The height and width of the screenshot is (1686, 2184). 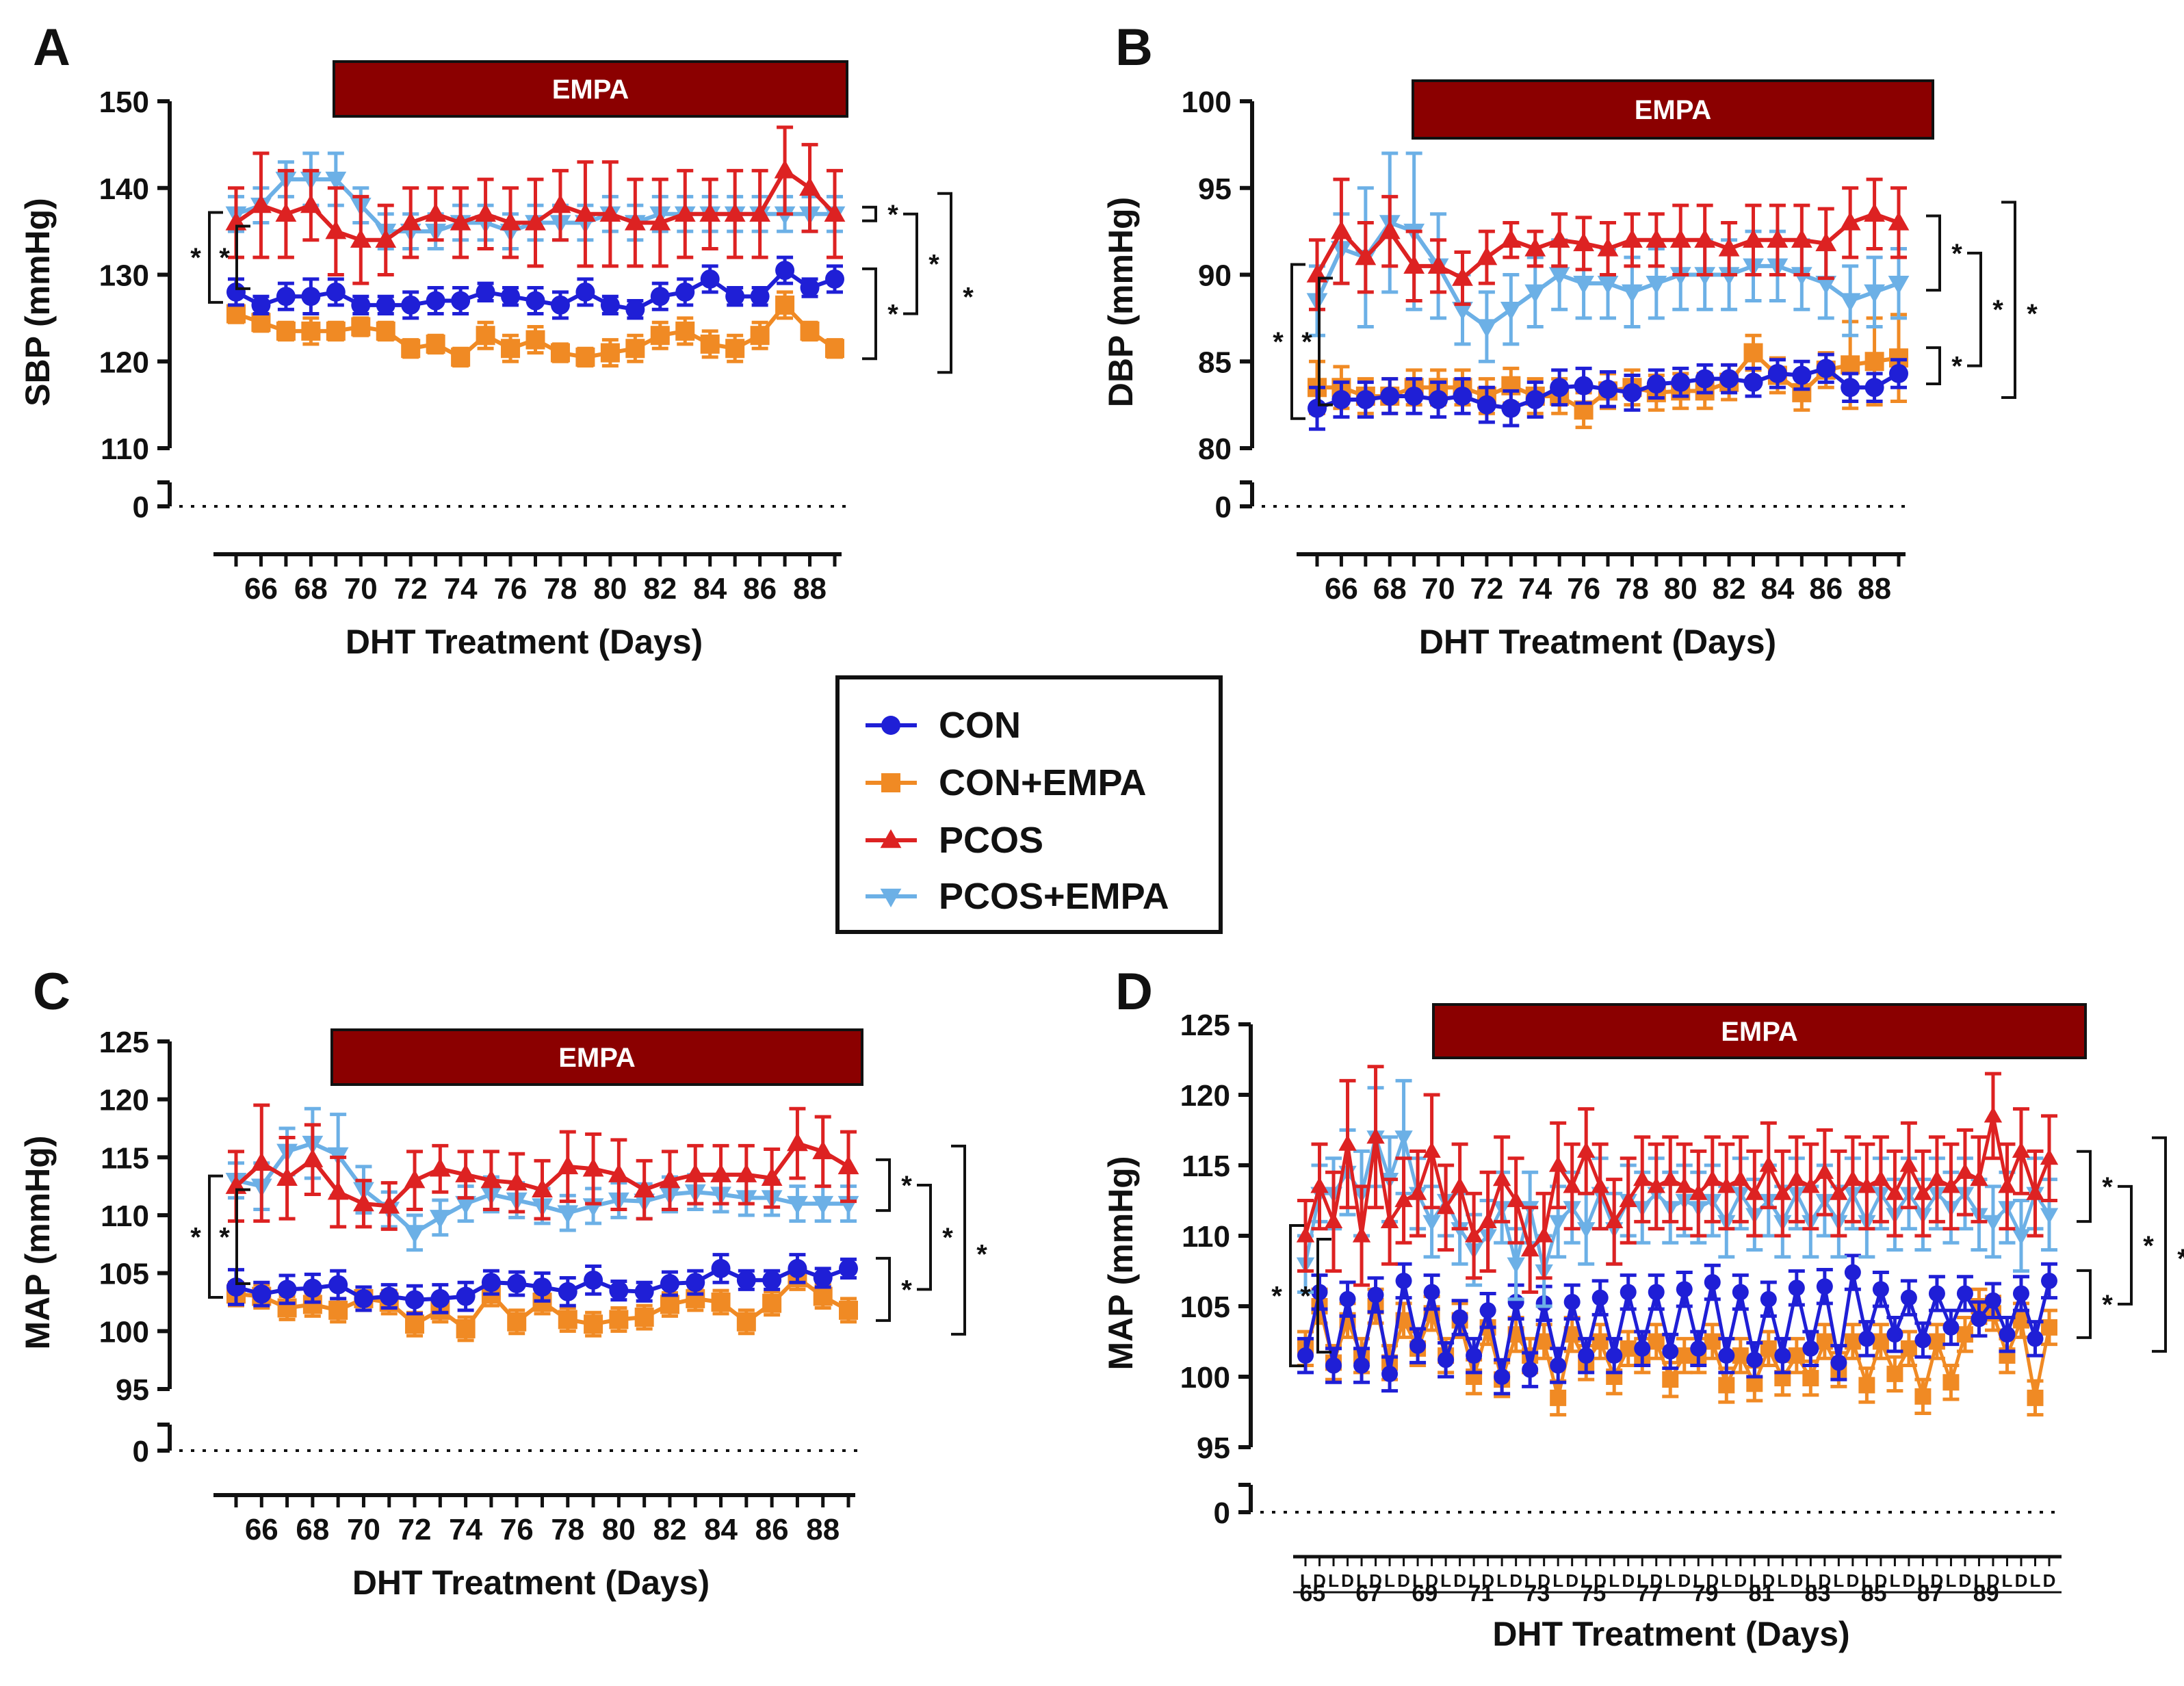 What do you see at coordinates (1535, 589) in the screenshot?
I see `x-tick-label: 74` at bounding box center [1535, 589].